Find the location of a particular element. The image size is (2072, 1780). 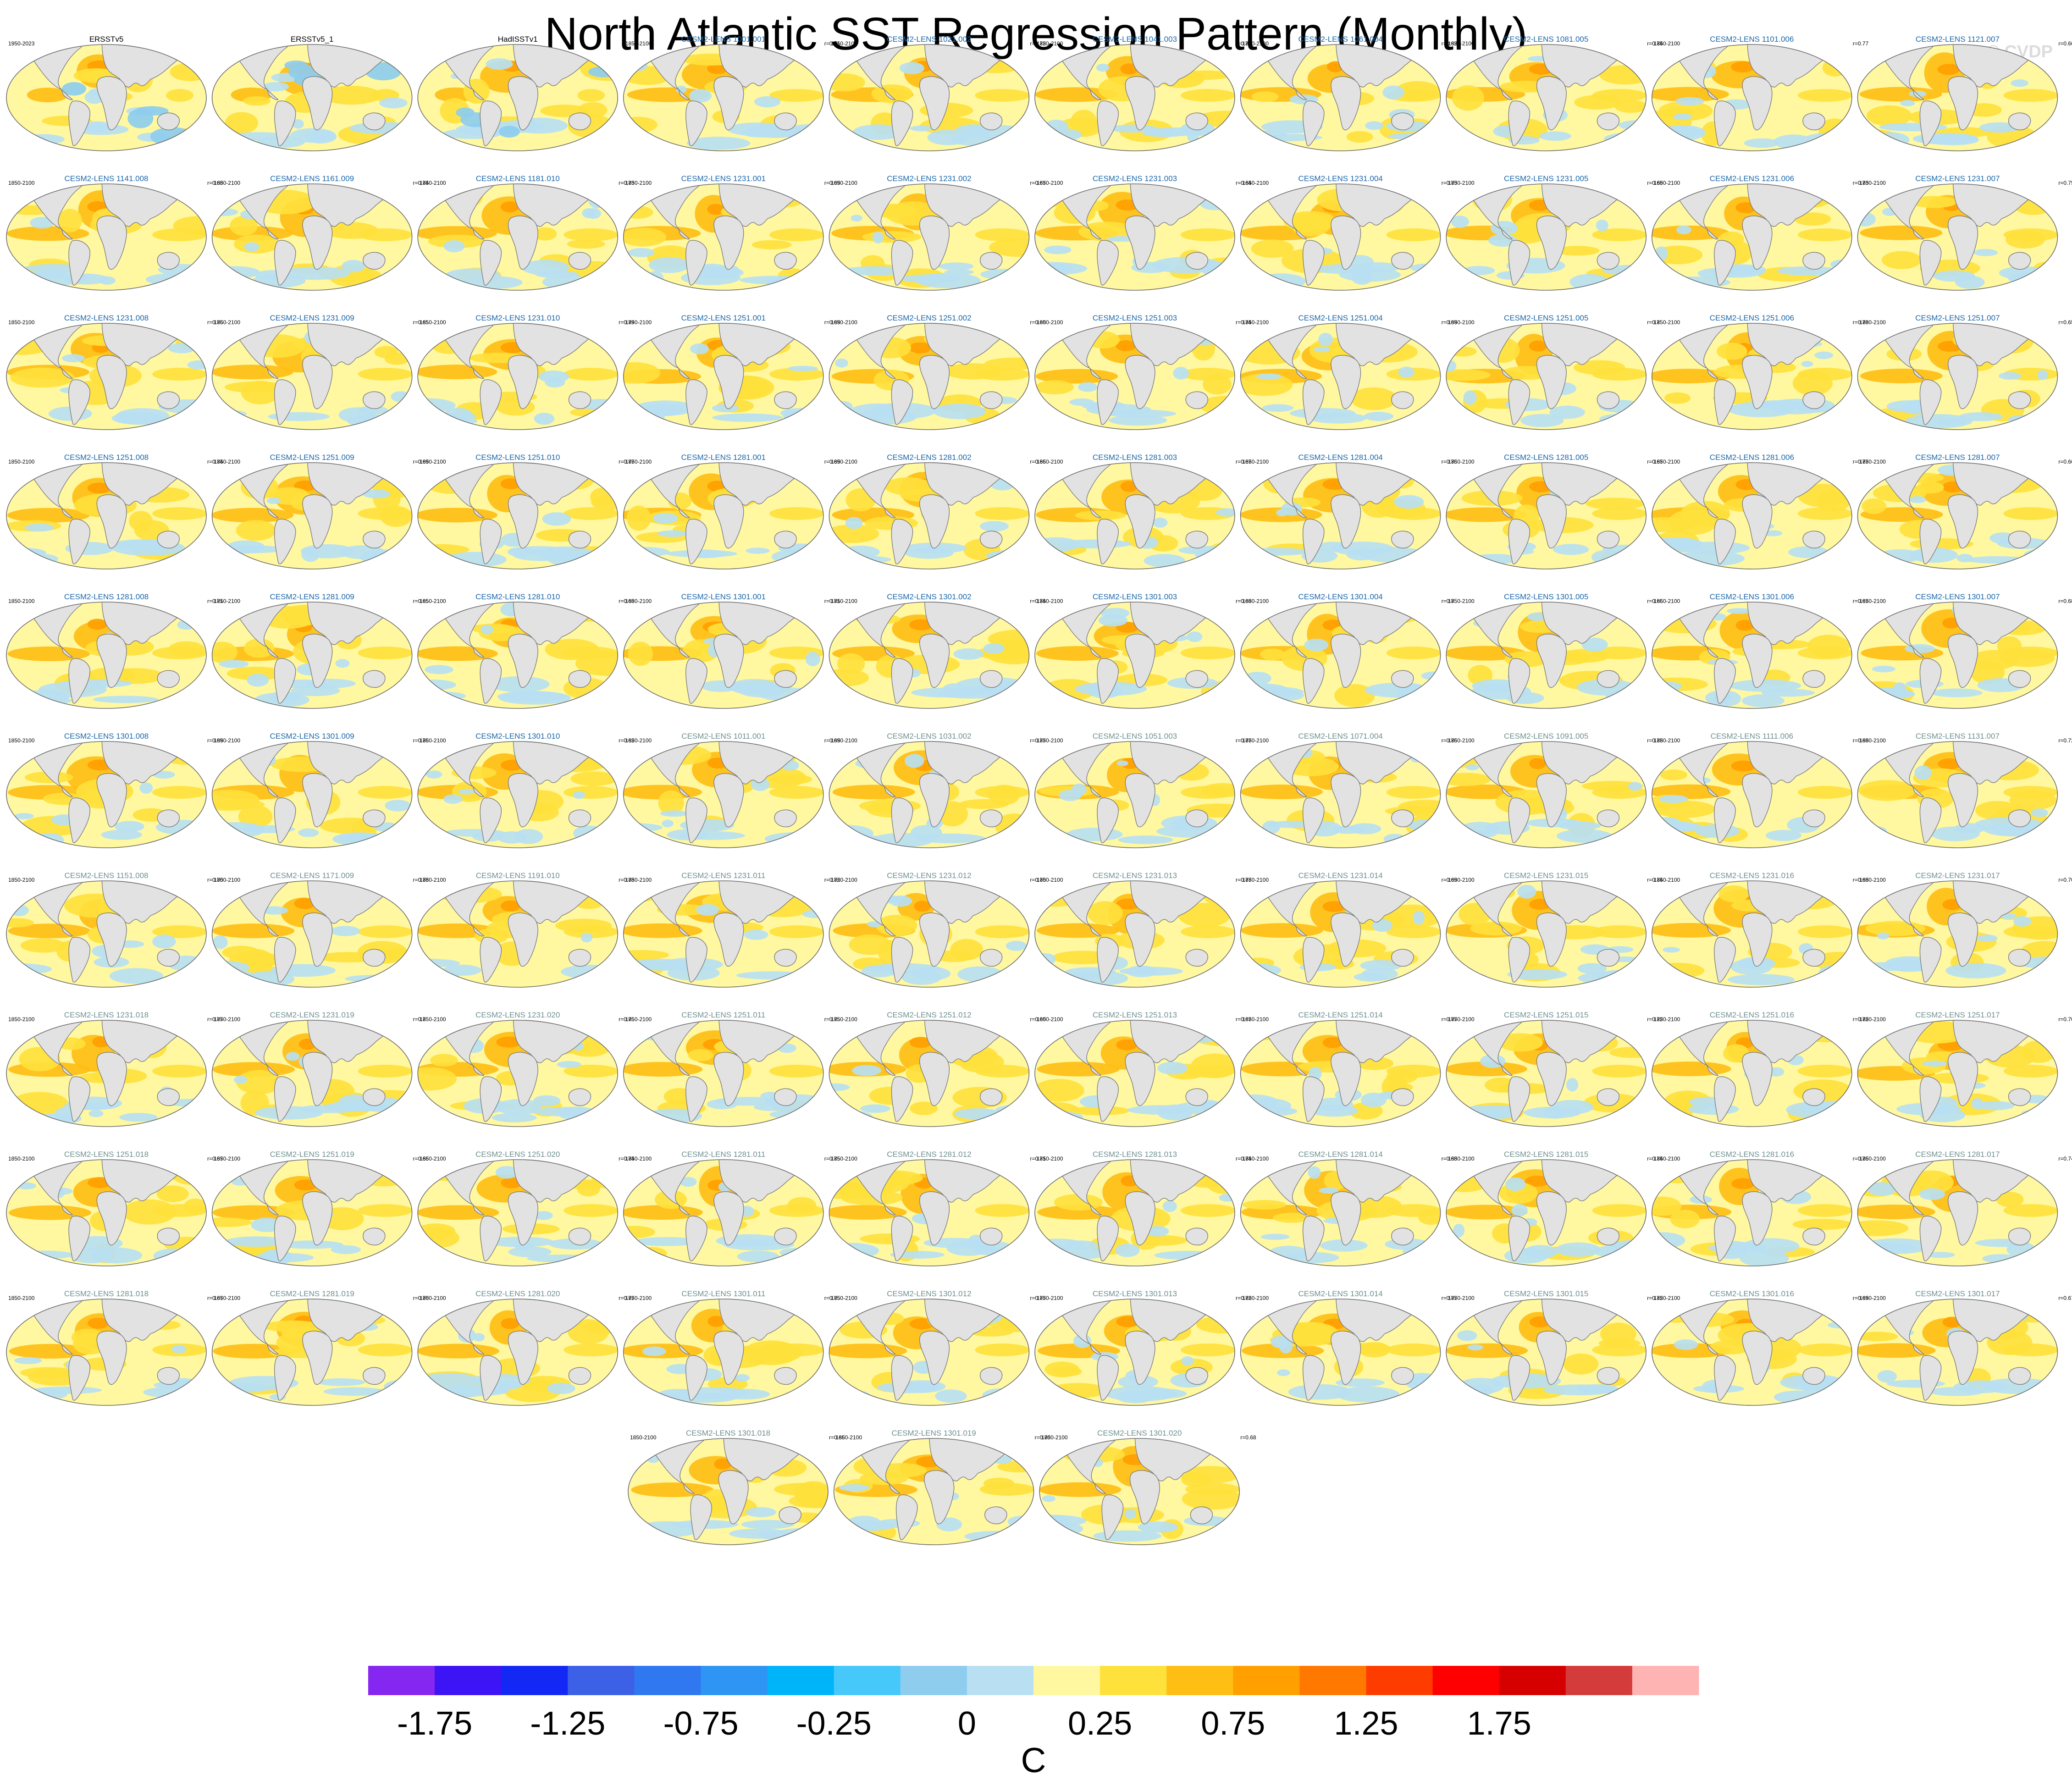

panel-title: CESM2-LENS 1231.003 is located at coordinates (1135, 178).